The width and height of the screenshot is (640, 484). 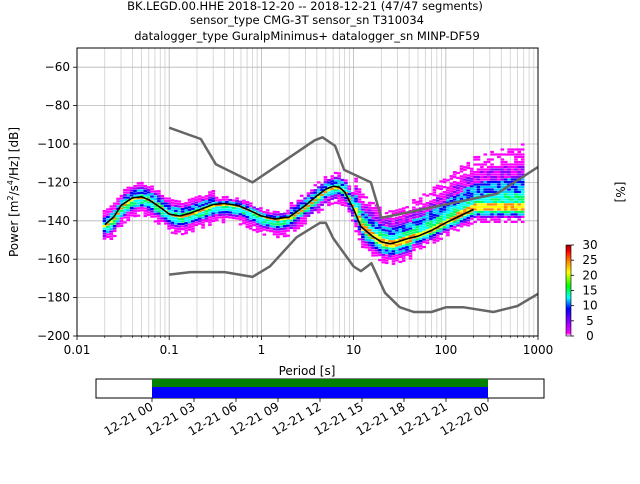 What do you see at coordinates (353, 267) in the screenshot?
I see `new-low-noise-model` at bounding box center [353, 267].